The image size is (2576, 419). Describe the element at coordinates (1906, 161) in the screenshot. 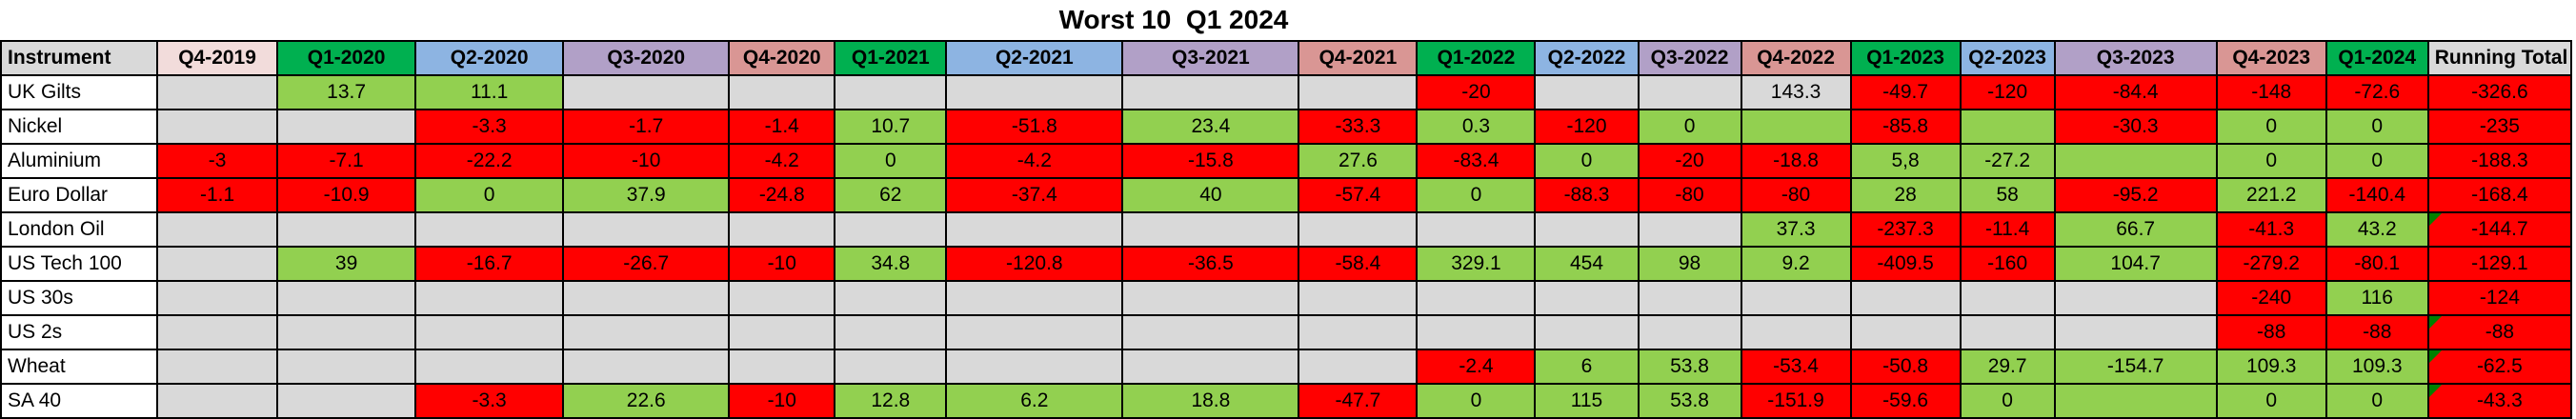

I see `value-cell: 5,8` at that location.